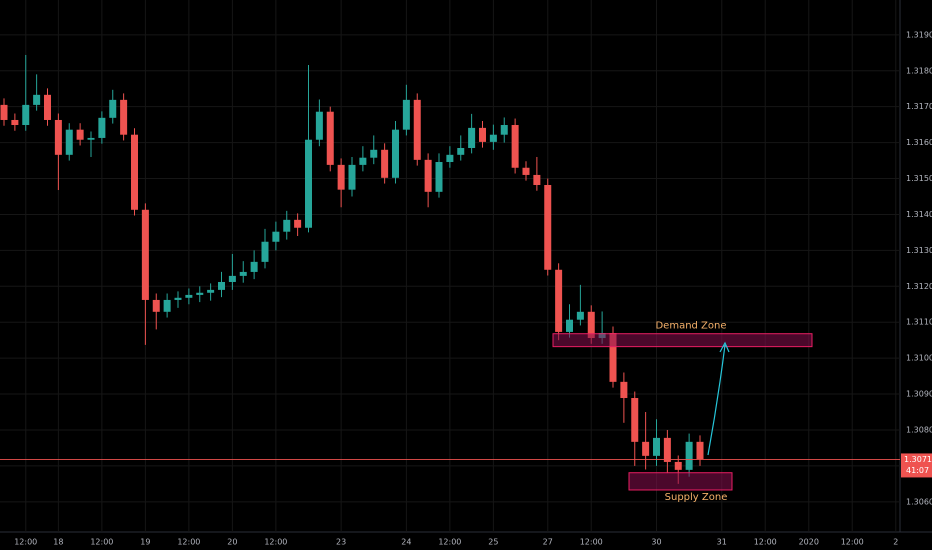 This screenshot has height=550, width=932. Describe the element at coordinates (919, 322) in the screenshot. I see `y-tick-label: 1.31100` at that location.